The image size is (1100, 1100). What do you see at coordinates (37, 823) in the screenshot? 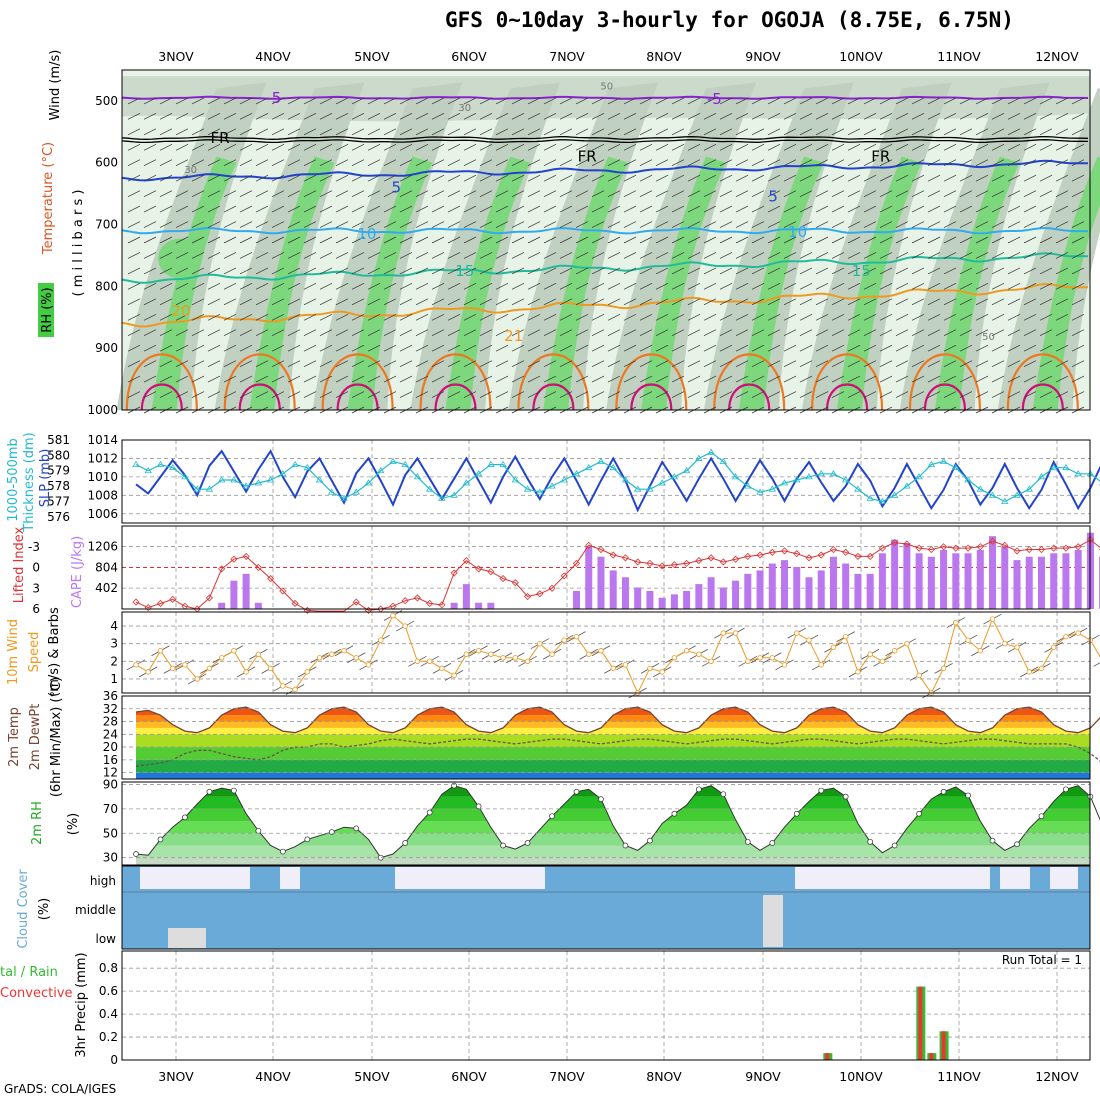
I see `label-rh2m: 2m RH` at bounding box center [37, 823].